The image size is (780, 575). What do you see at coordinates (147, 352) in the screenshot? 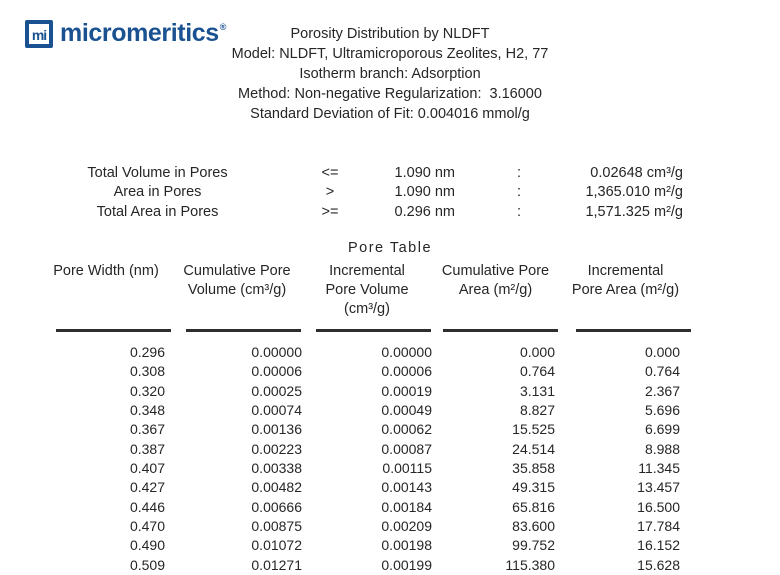
I see `table-cell: 0.296` at bounding box center [147, 352].